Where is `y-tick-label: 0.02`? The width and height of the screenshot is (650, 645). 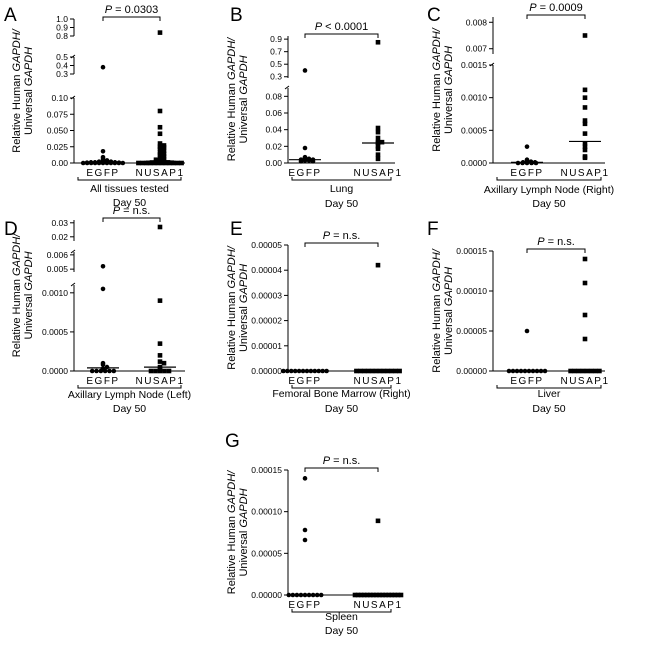
y-tick-label: 0.02 is located at coordinates (59, 237).